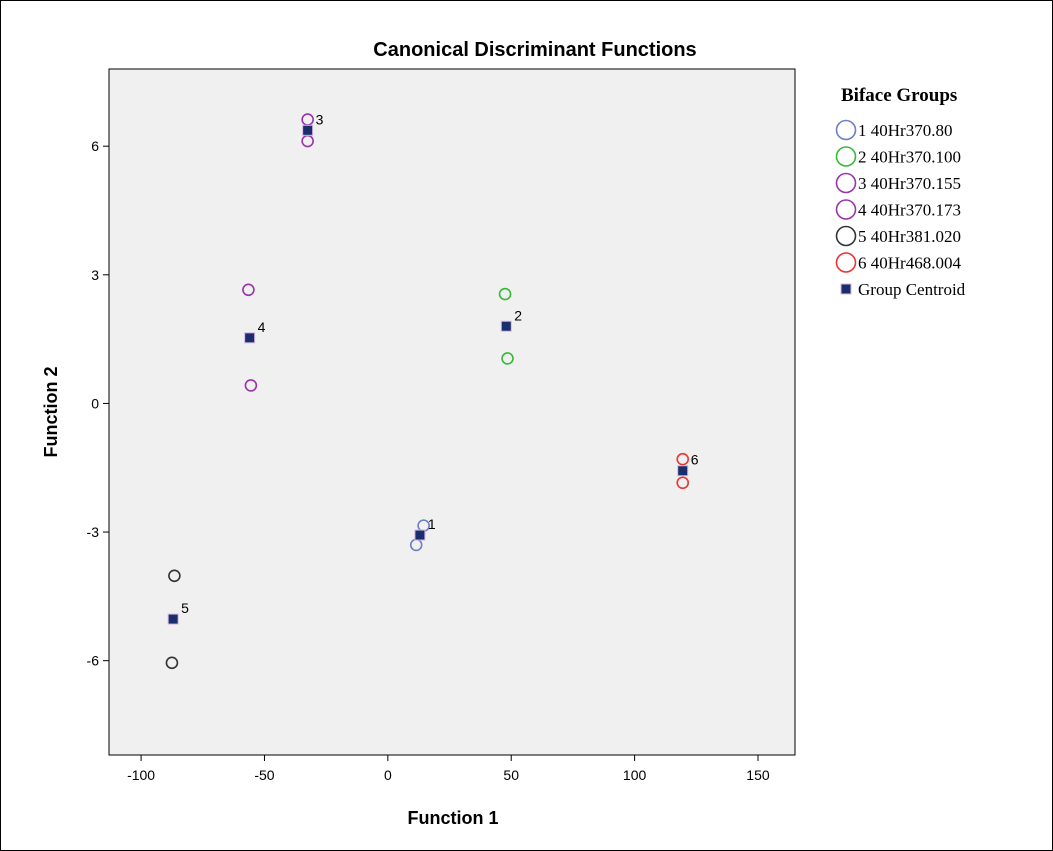 This screenshot has height=851, width=1053. What do you see at coordinates (141, 775) in the screenshot?
I see `x-tick-label: -100` at bounding box center [141, 775].